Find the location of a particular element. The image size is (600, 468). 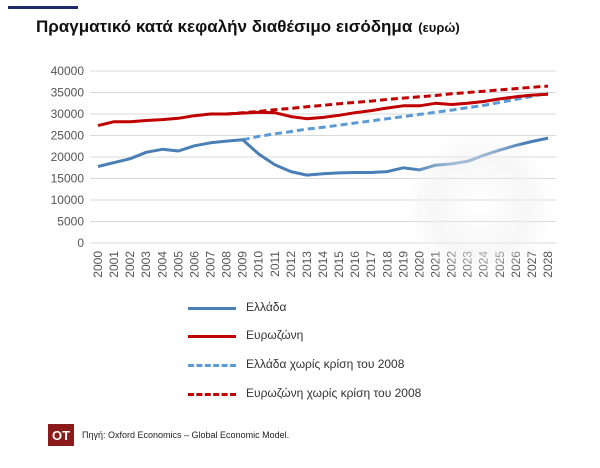

legend-item: Ελλάδα χωρίς κρίση του 2008 is located at coordinates (338, 365).